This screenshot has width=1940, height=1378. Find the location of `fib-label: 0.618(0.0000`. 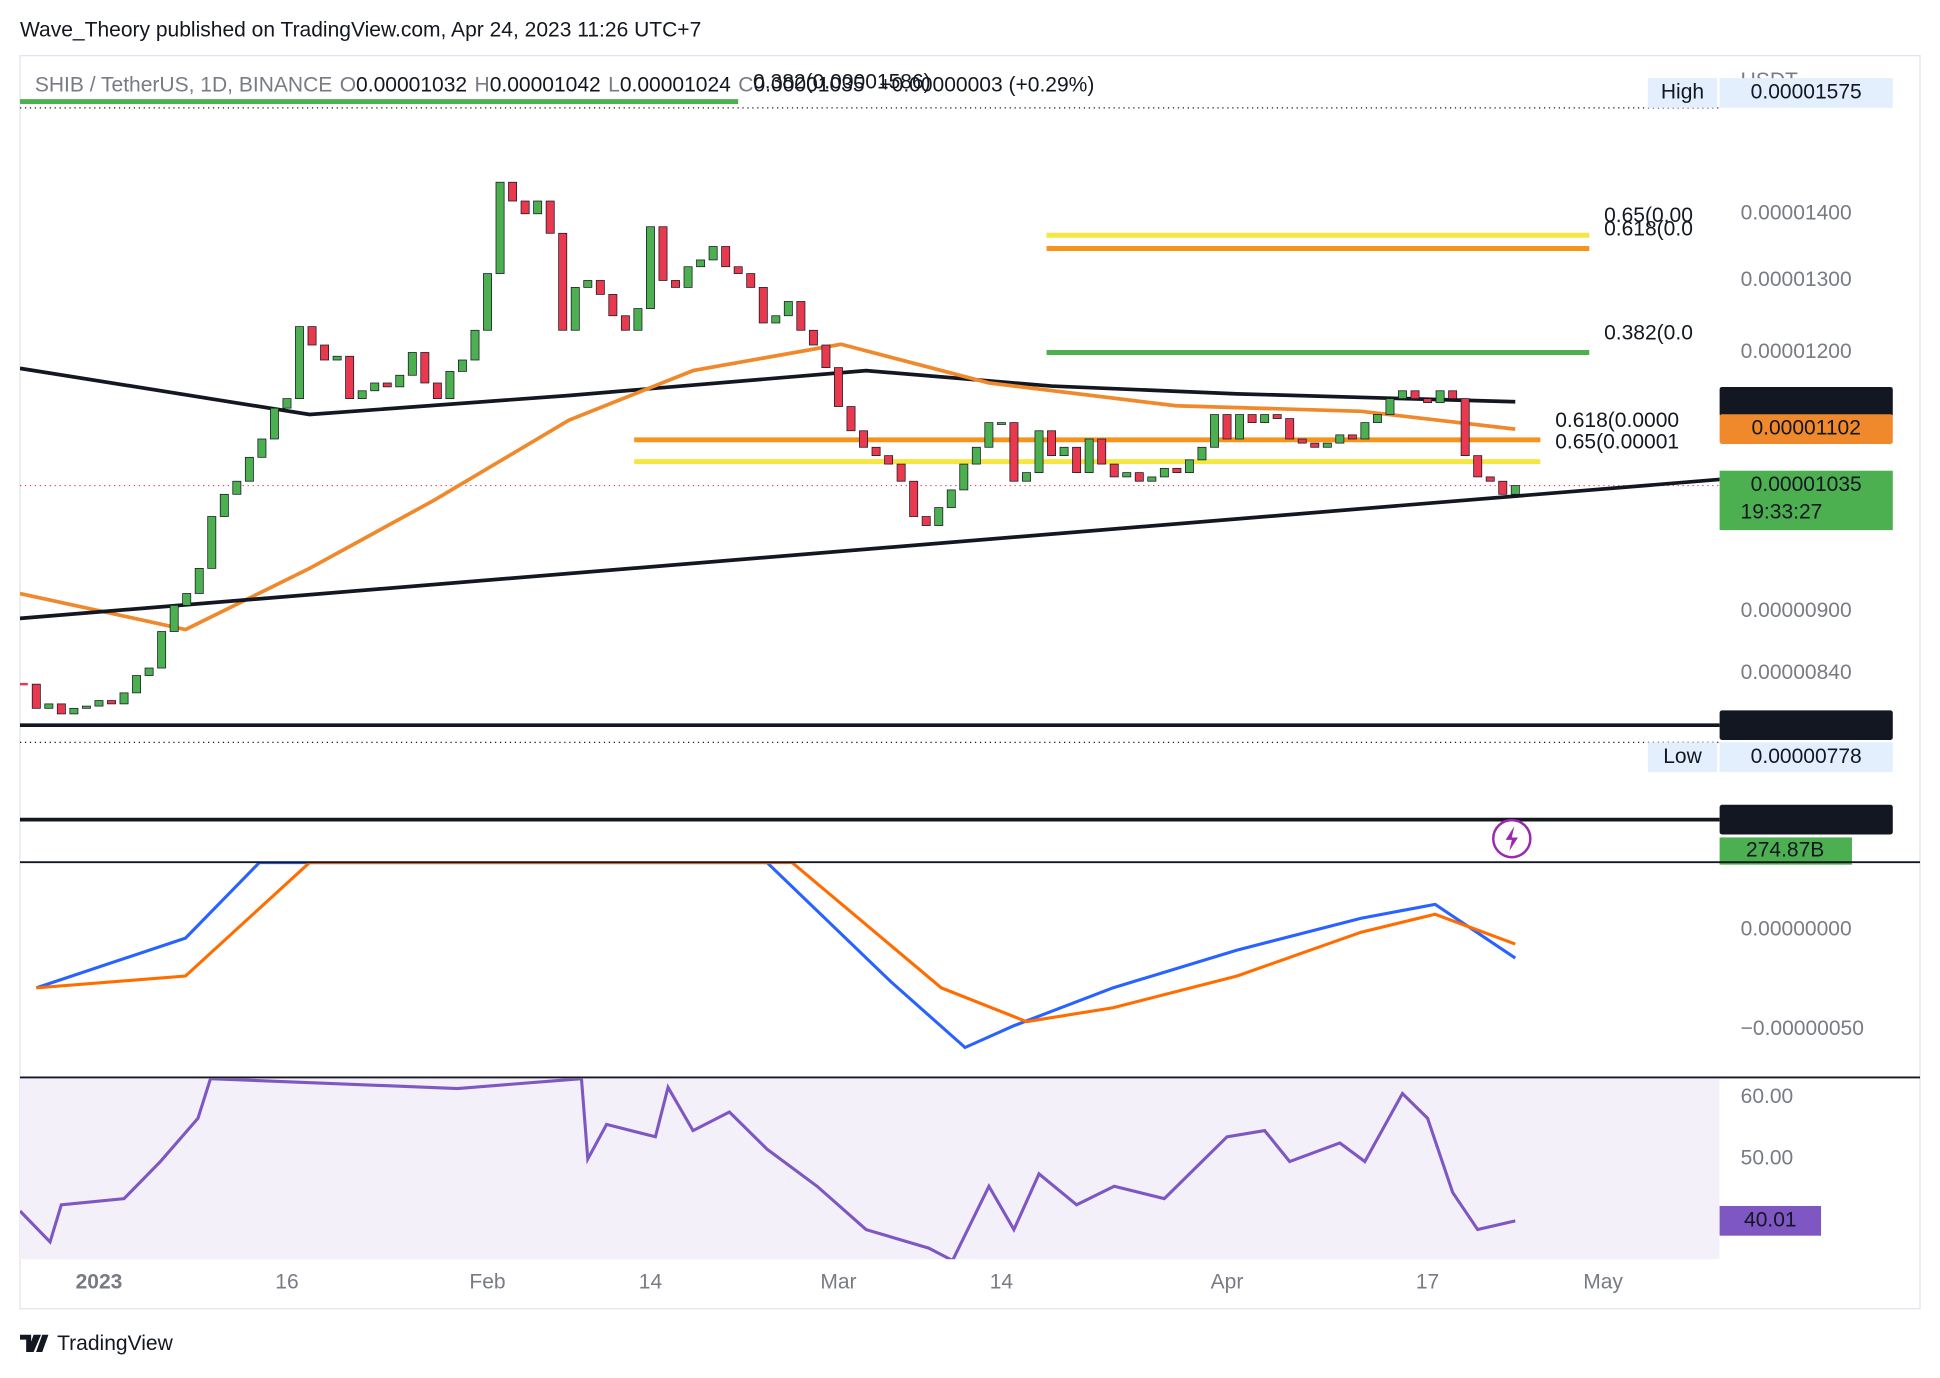

fib-label: 0.618(0.0000 is located at coordinates (1617, 420).